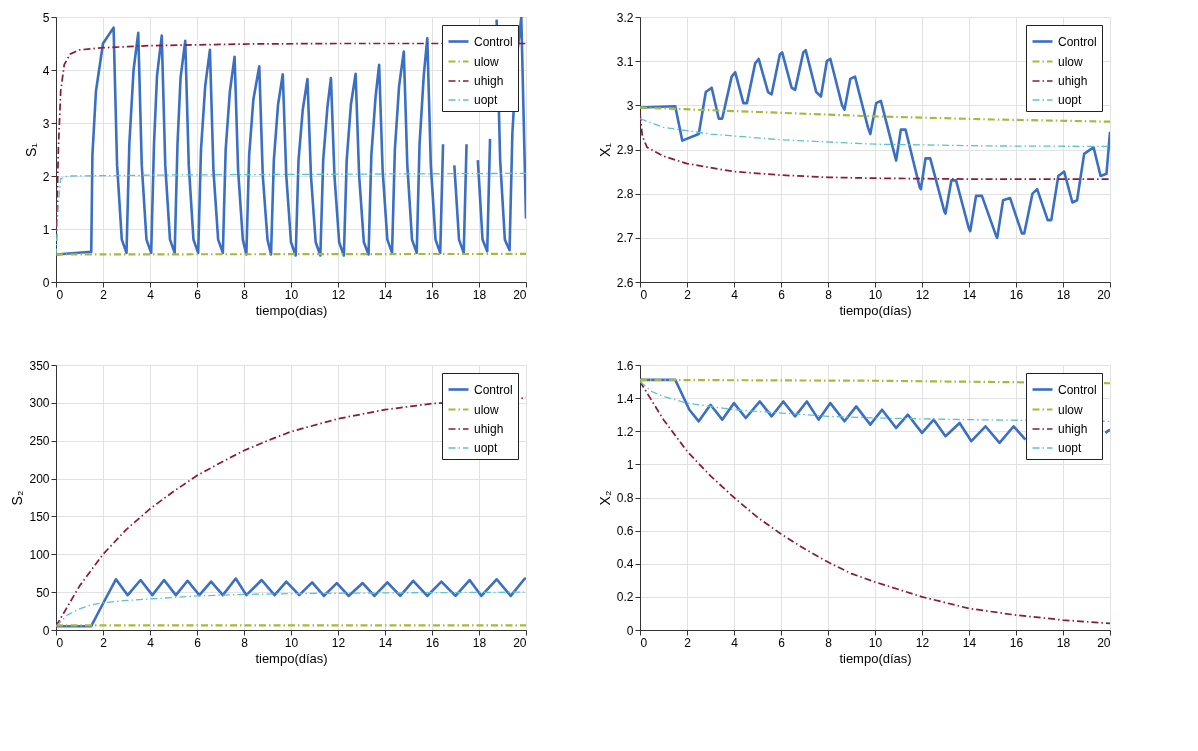 This screenshot has height=751, width=1198. What do you see at coordinates (625, 282) in the screenshot?
I see `y-tick-label: 2.6` at bounding box center [625, 282].